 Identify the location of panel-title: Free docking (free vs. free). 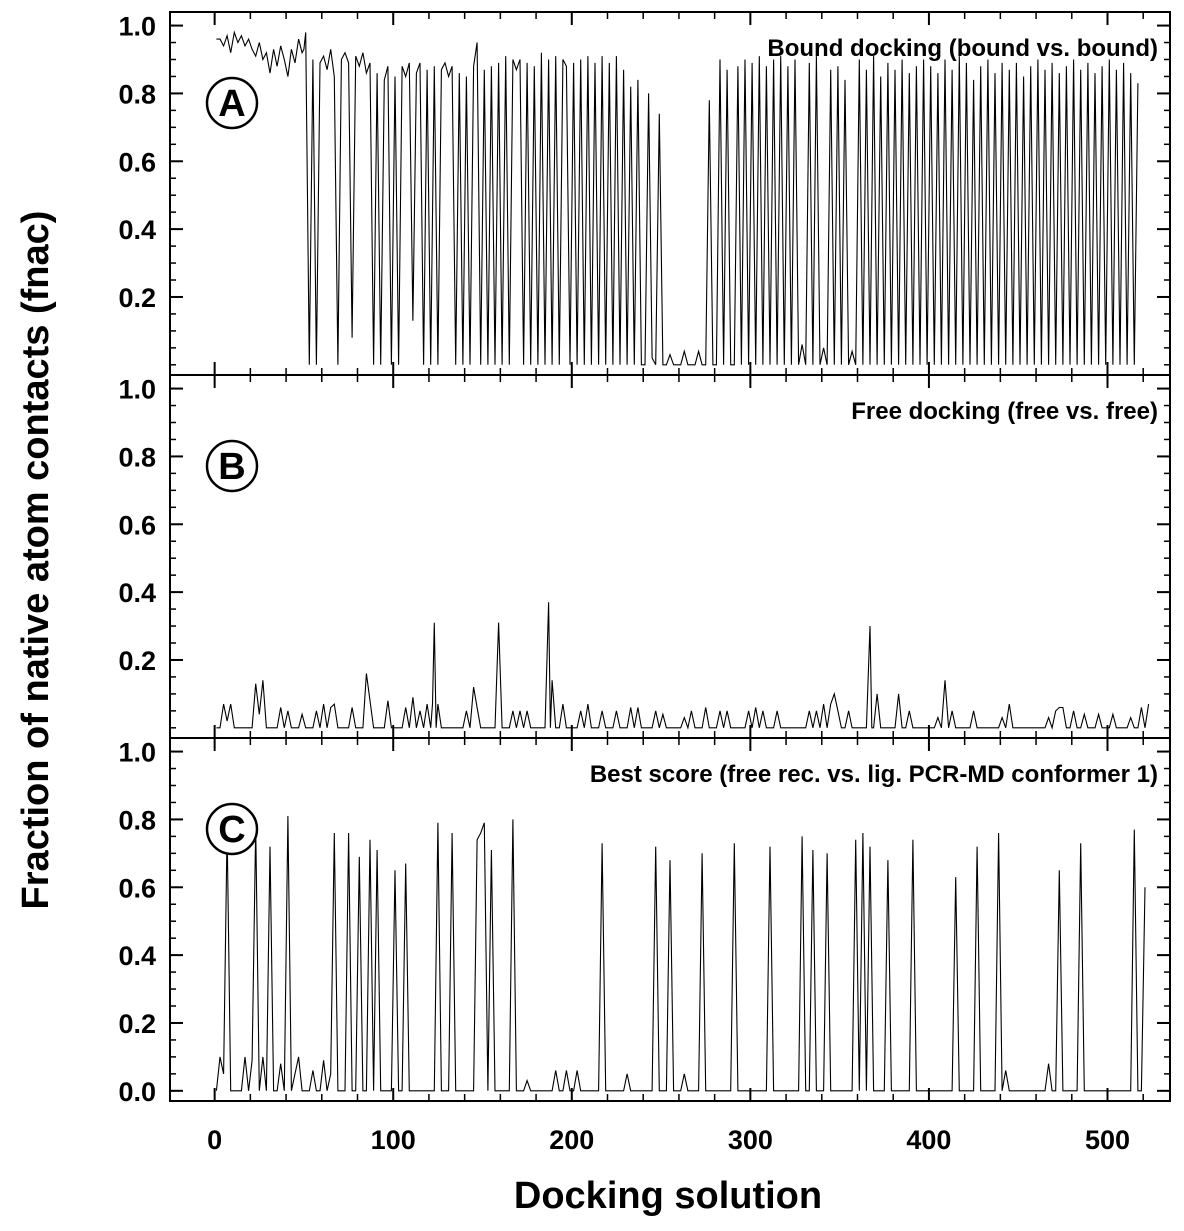
(1004, 411).